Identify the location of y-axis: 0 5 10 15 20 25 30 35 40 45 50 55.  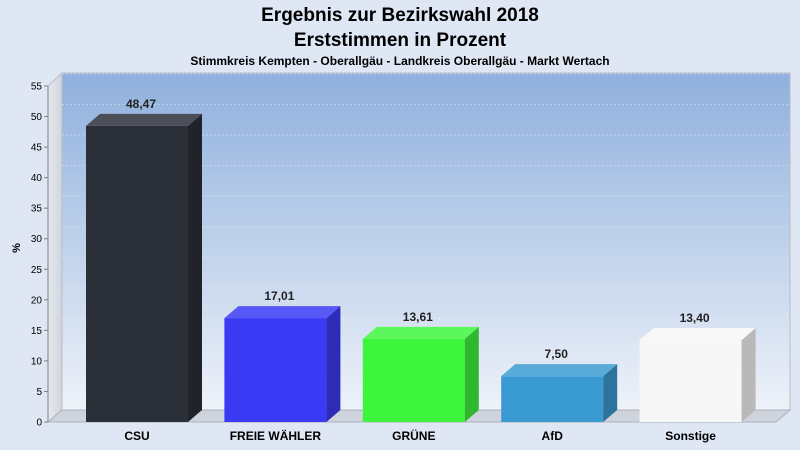
(40, 255).